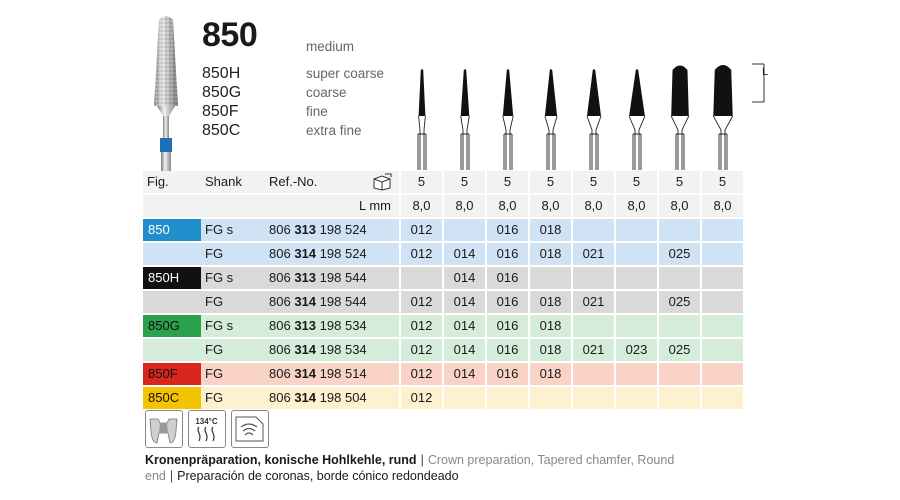 The height and width of the screenshot is (500, 900). I want to click on variant-label: 850G, so click(222, 92).